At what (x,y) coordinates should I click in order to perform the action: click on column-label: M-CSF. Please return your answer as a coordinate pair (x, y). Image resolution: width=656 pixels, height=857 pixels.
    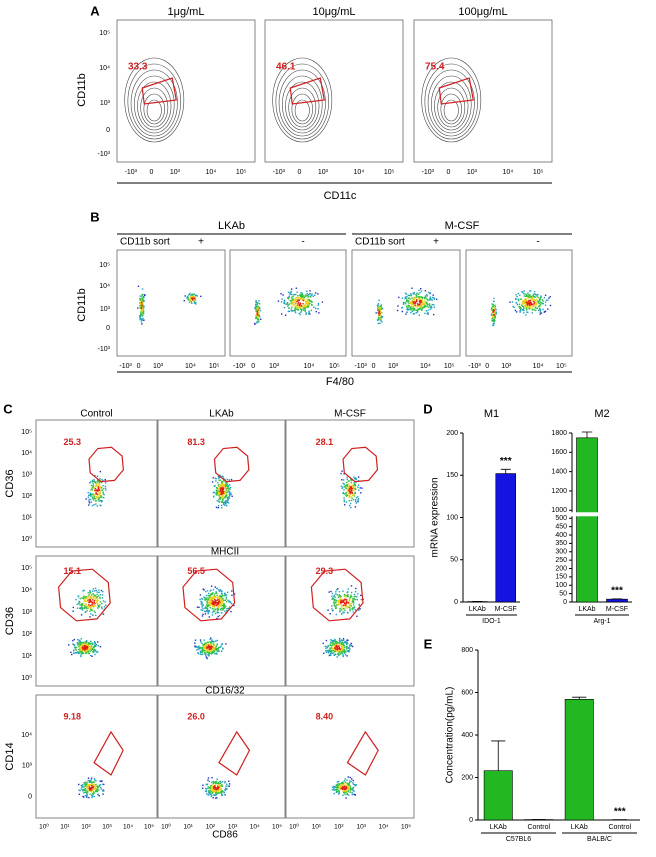
    Looking at the image, I should click on (350, 414).